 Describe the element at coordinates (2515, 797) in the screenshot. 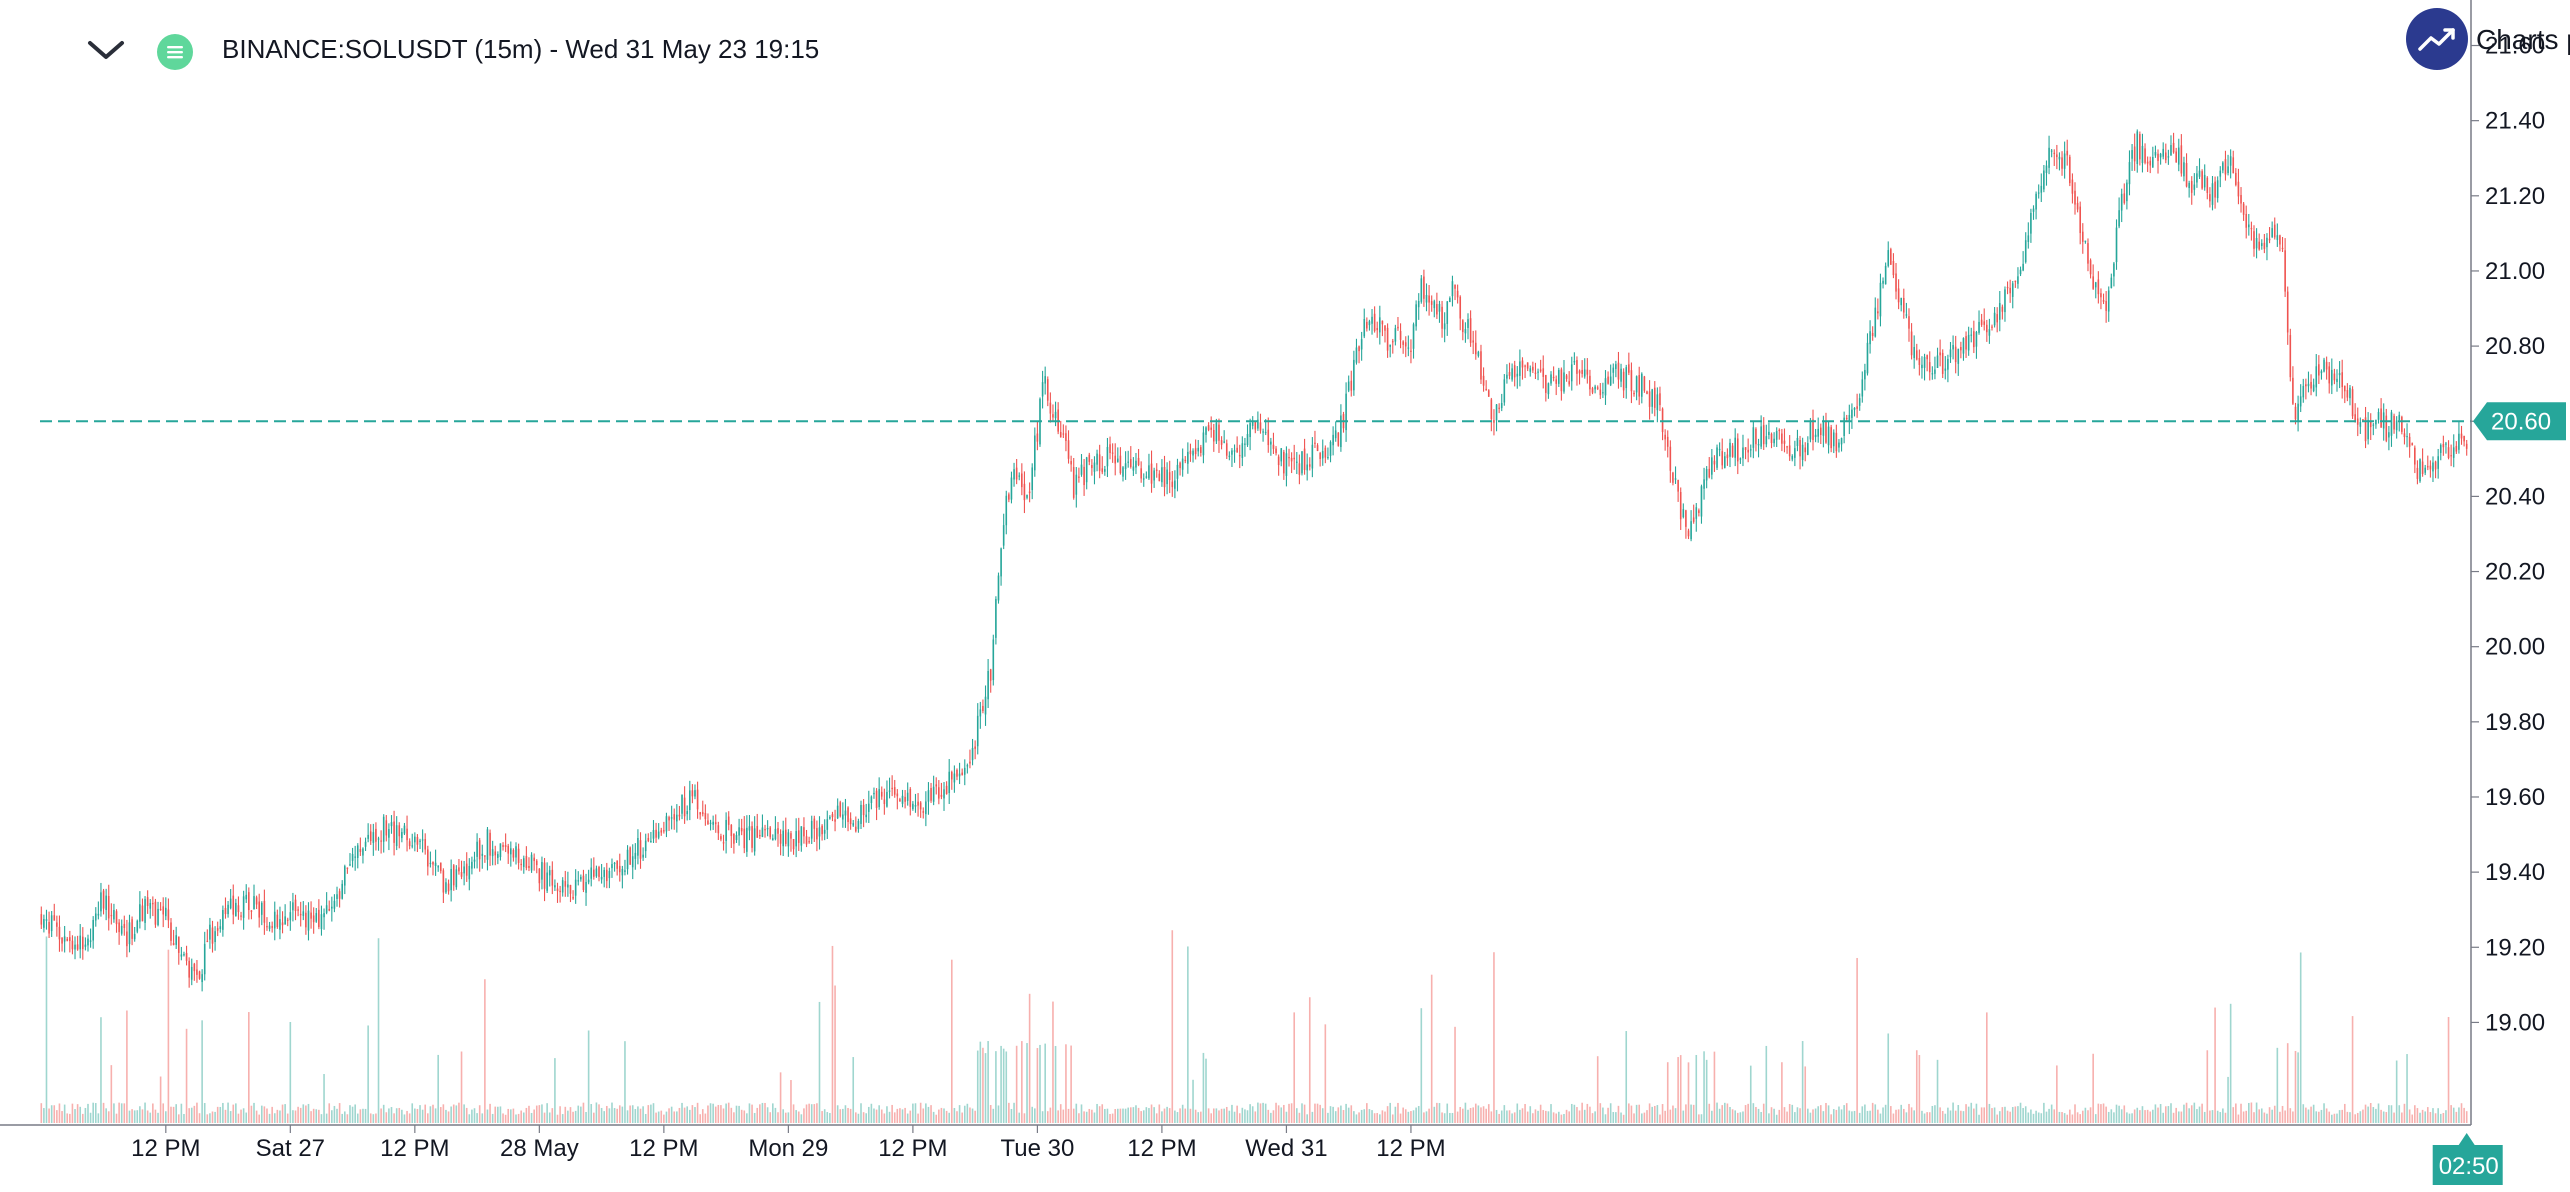

I see `price-tick-label: 19.60` at that location.